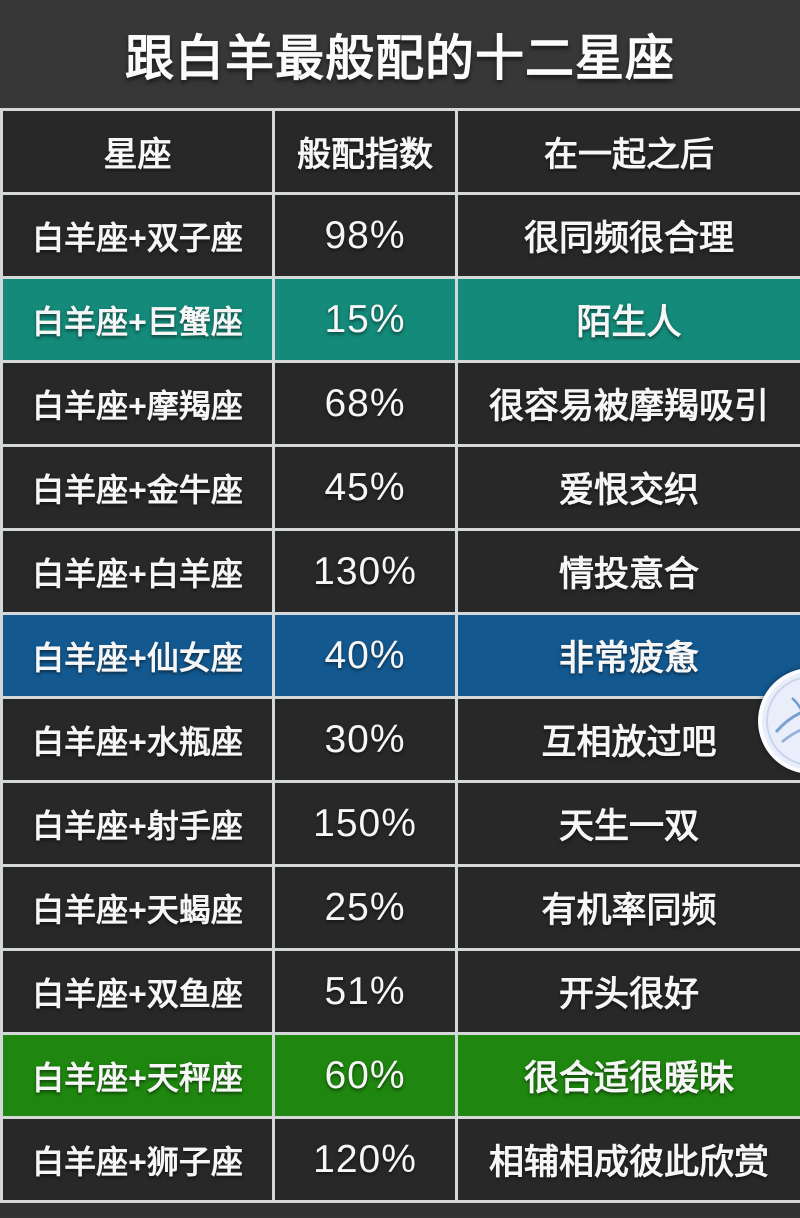 The image size is (800, 1218). I want to click on after-together-cell: 开头很好, so click(627, 991).